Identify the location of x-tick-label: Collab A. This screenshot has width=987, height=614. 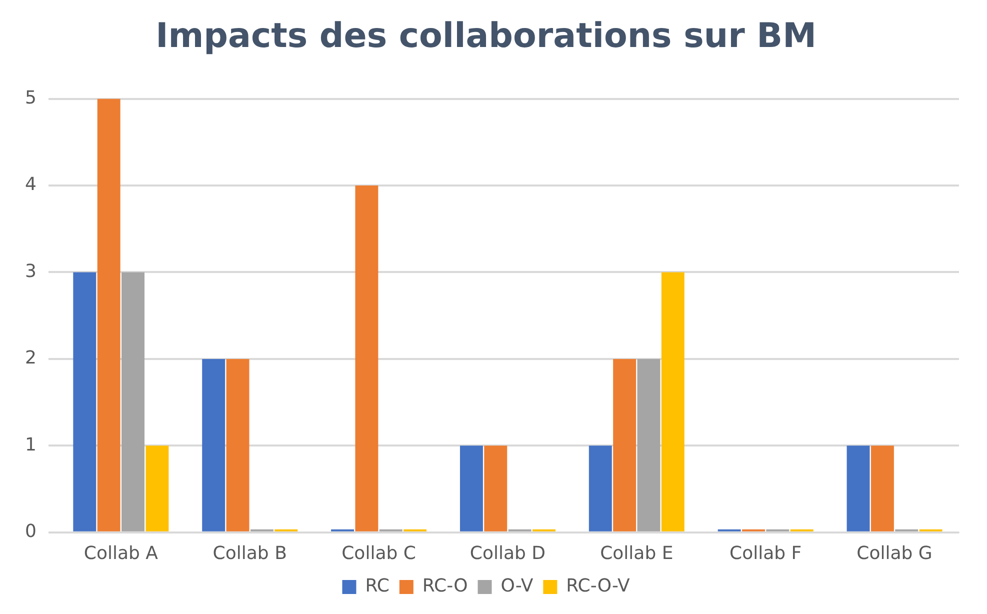
(121, 553).